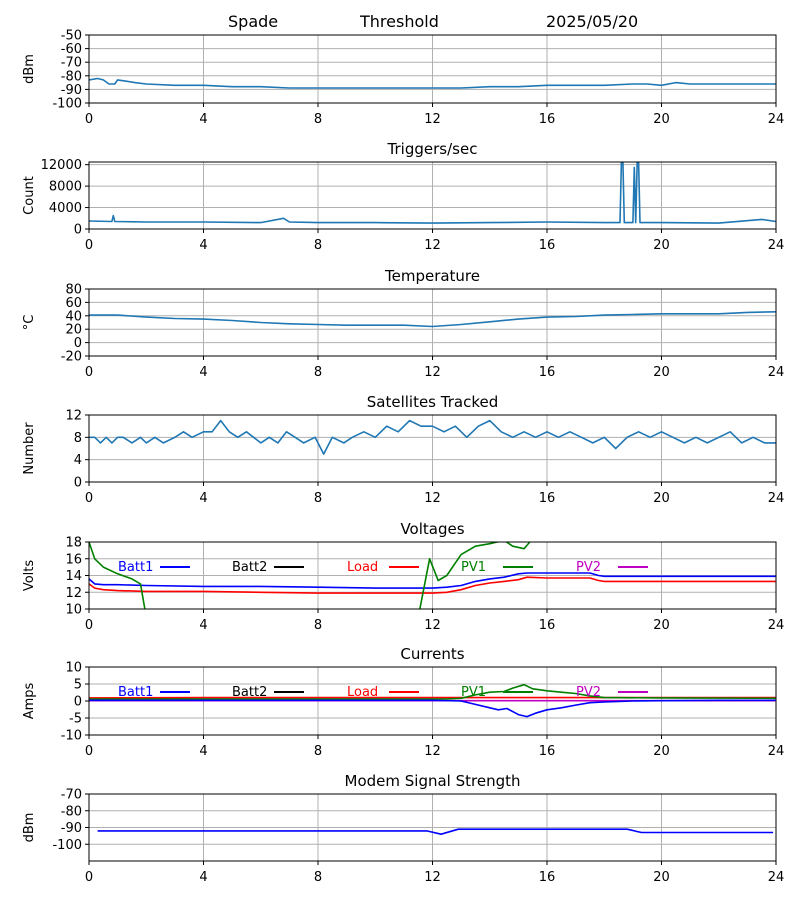 This screenshot has width=800, height=900. What do you see at coordinates (61, 165) in the screenshot?
I see `y-tick-label: 12000` at bounding box center [61, 165].